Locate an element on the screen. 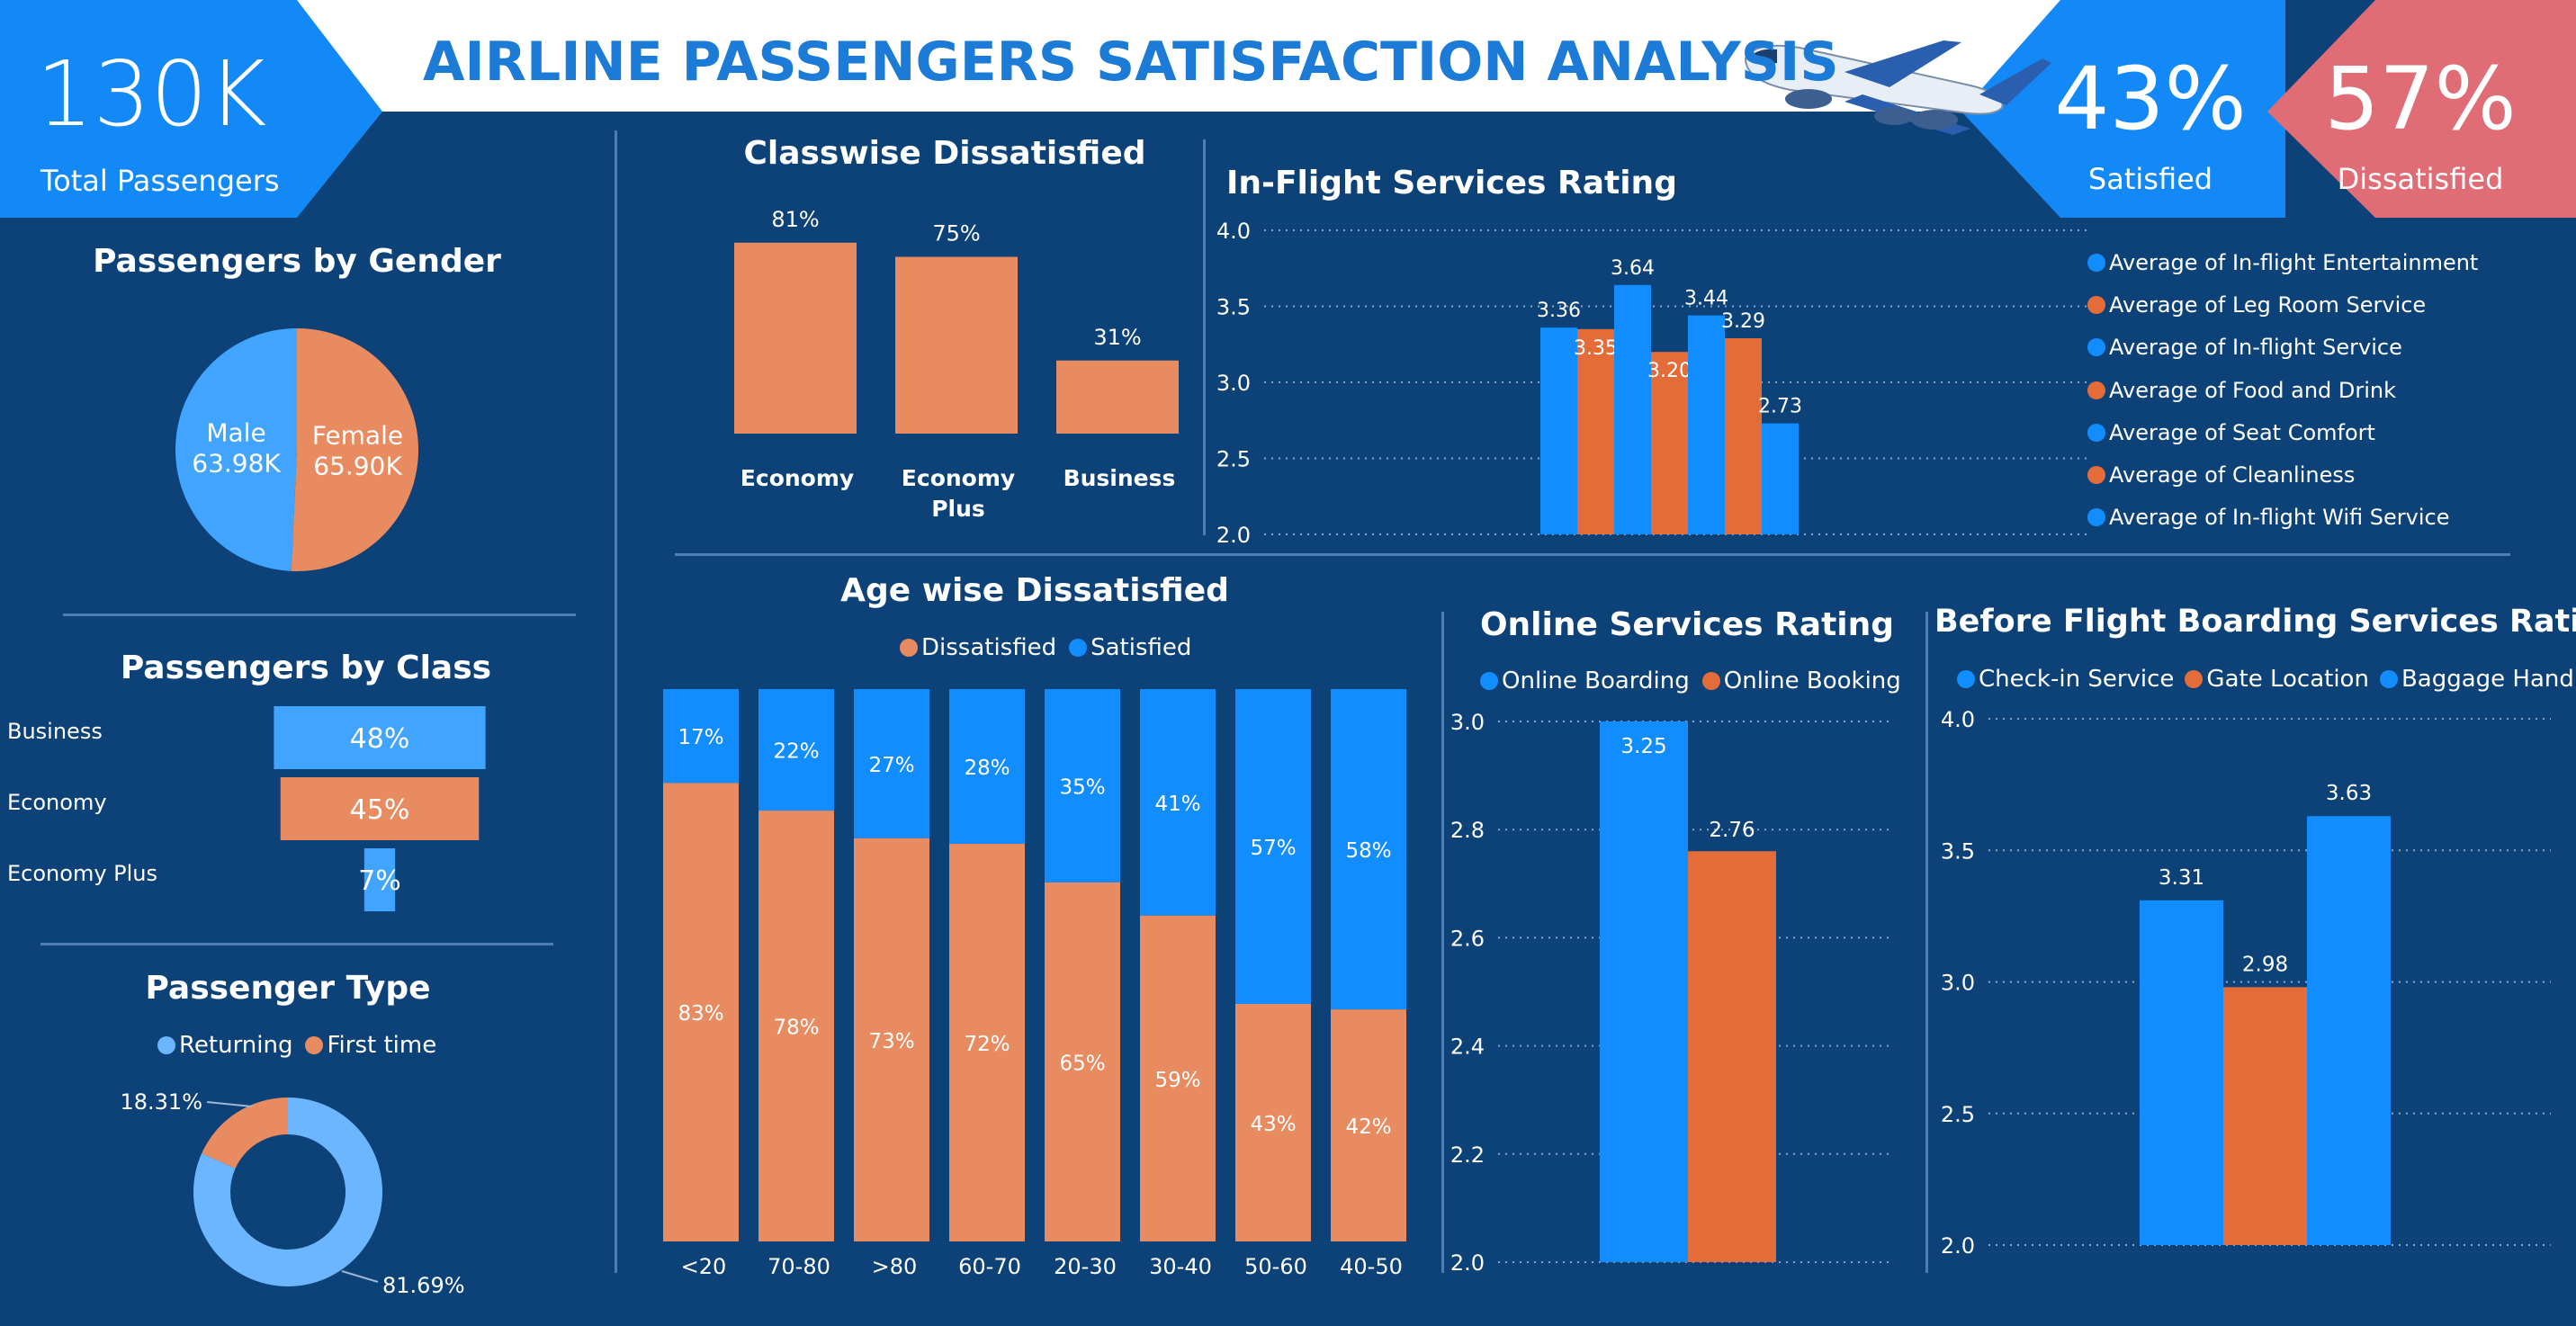 This screenshot has width=2576, height=1326. gender-chart-title: Passengers by Gender is located at coordinates (297, 261).